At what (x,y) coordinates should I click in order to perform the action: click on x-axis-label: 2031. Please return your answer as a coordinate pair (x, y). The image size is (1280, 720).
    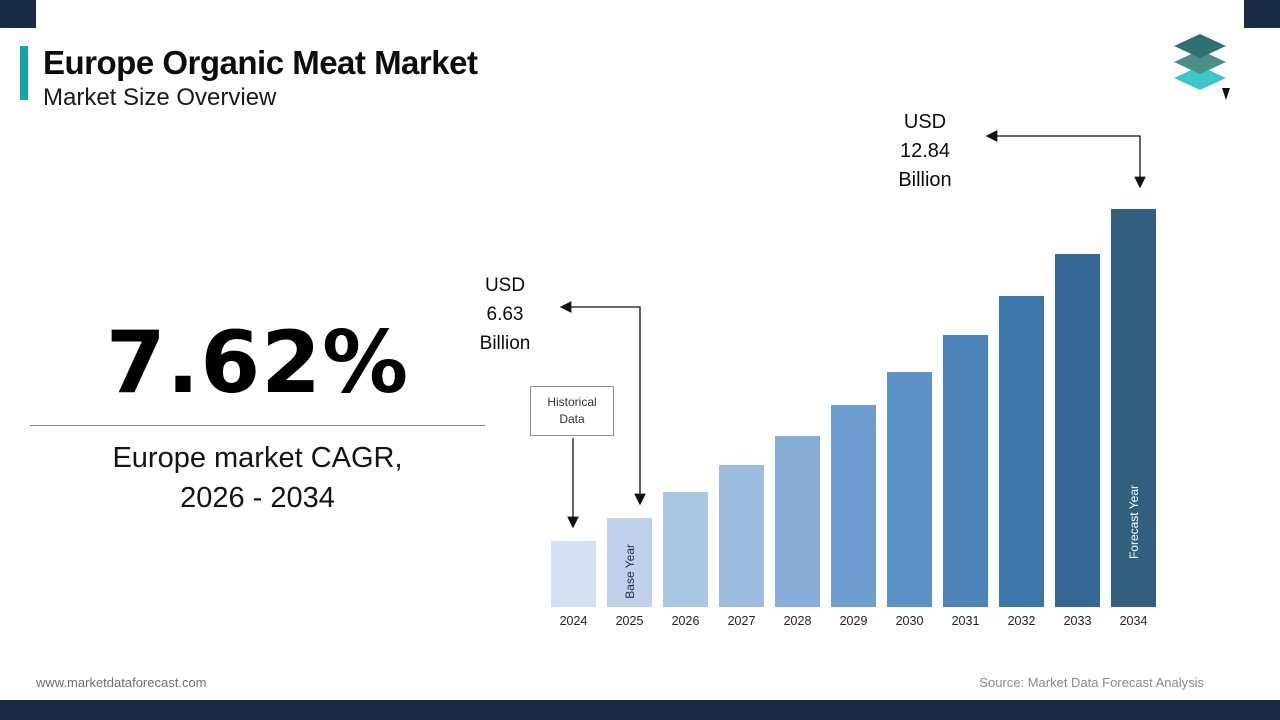
    Looking at the image, I should click on (965, 621).